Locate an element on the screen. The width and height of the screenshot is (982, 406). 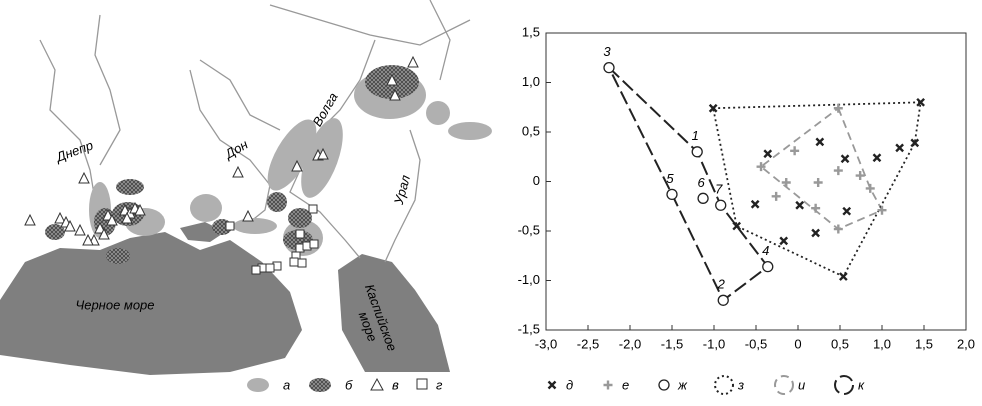
legend-label: и is located at coordinates (801, 384).